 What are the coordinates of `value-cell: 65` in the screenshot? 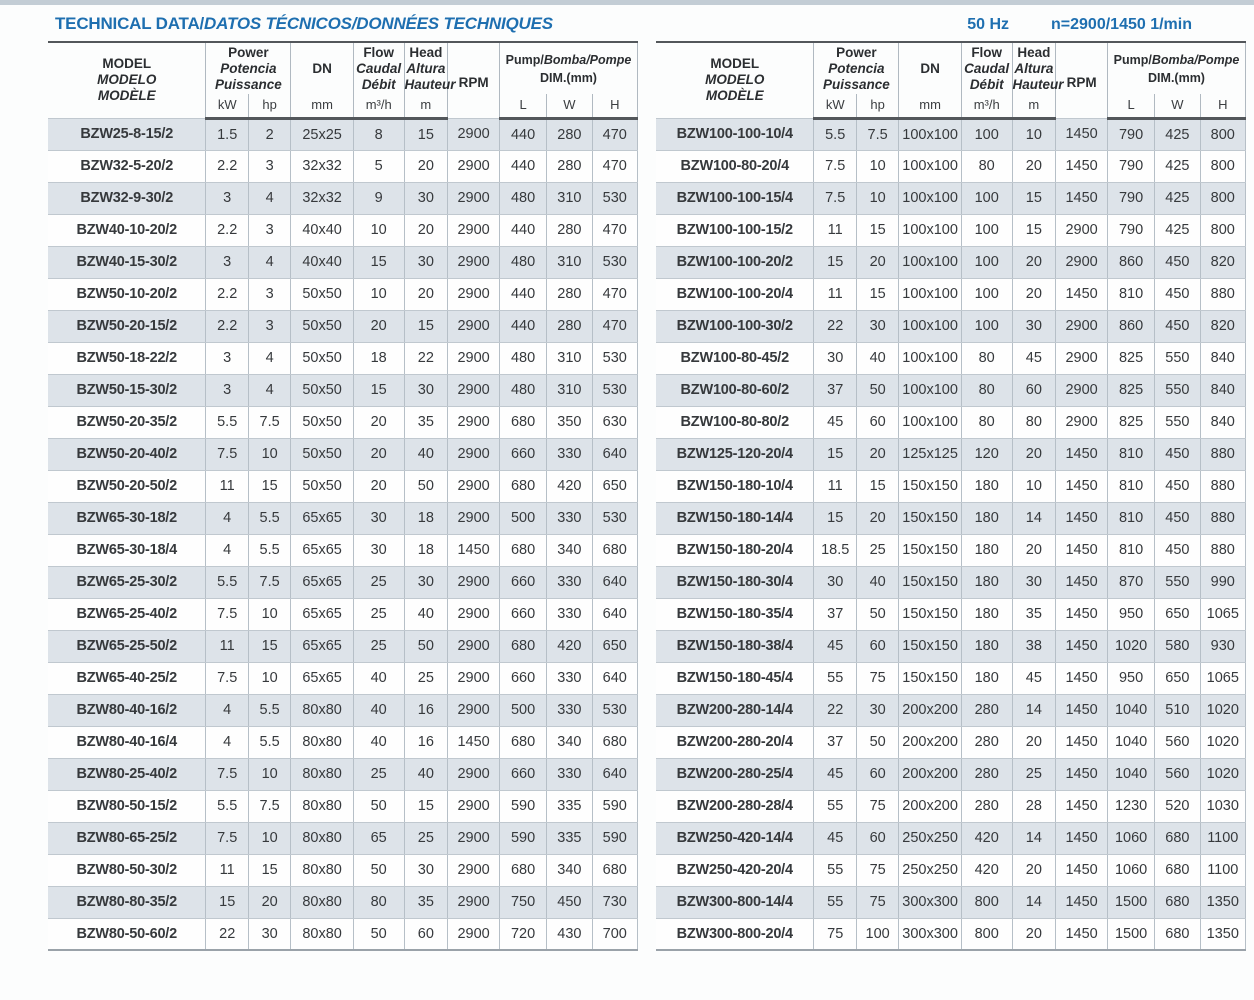 It's located at (378, 838).